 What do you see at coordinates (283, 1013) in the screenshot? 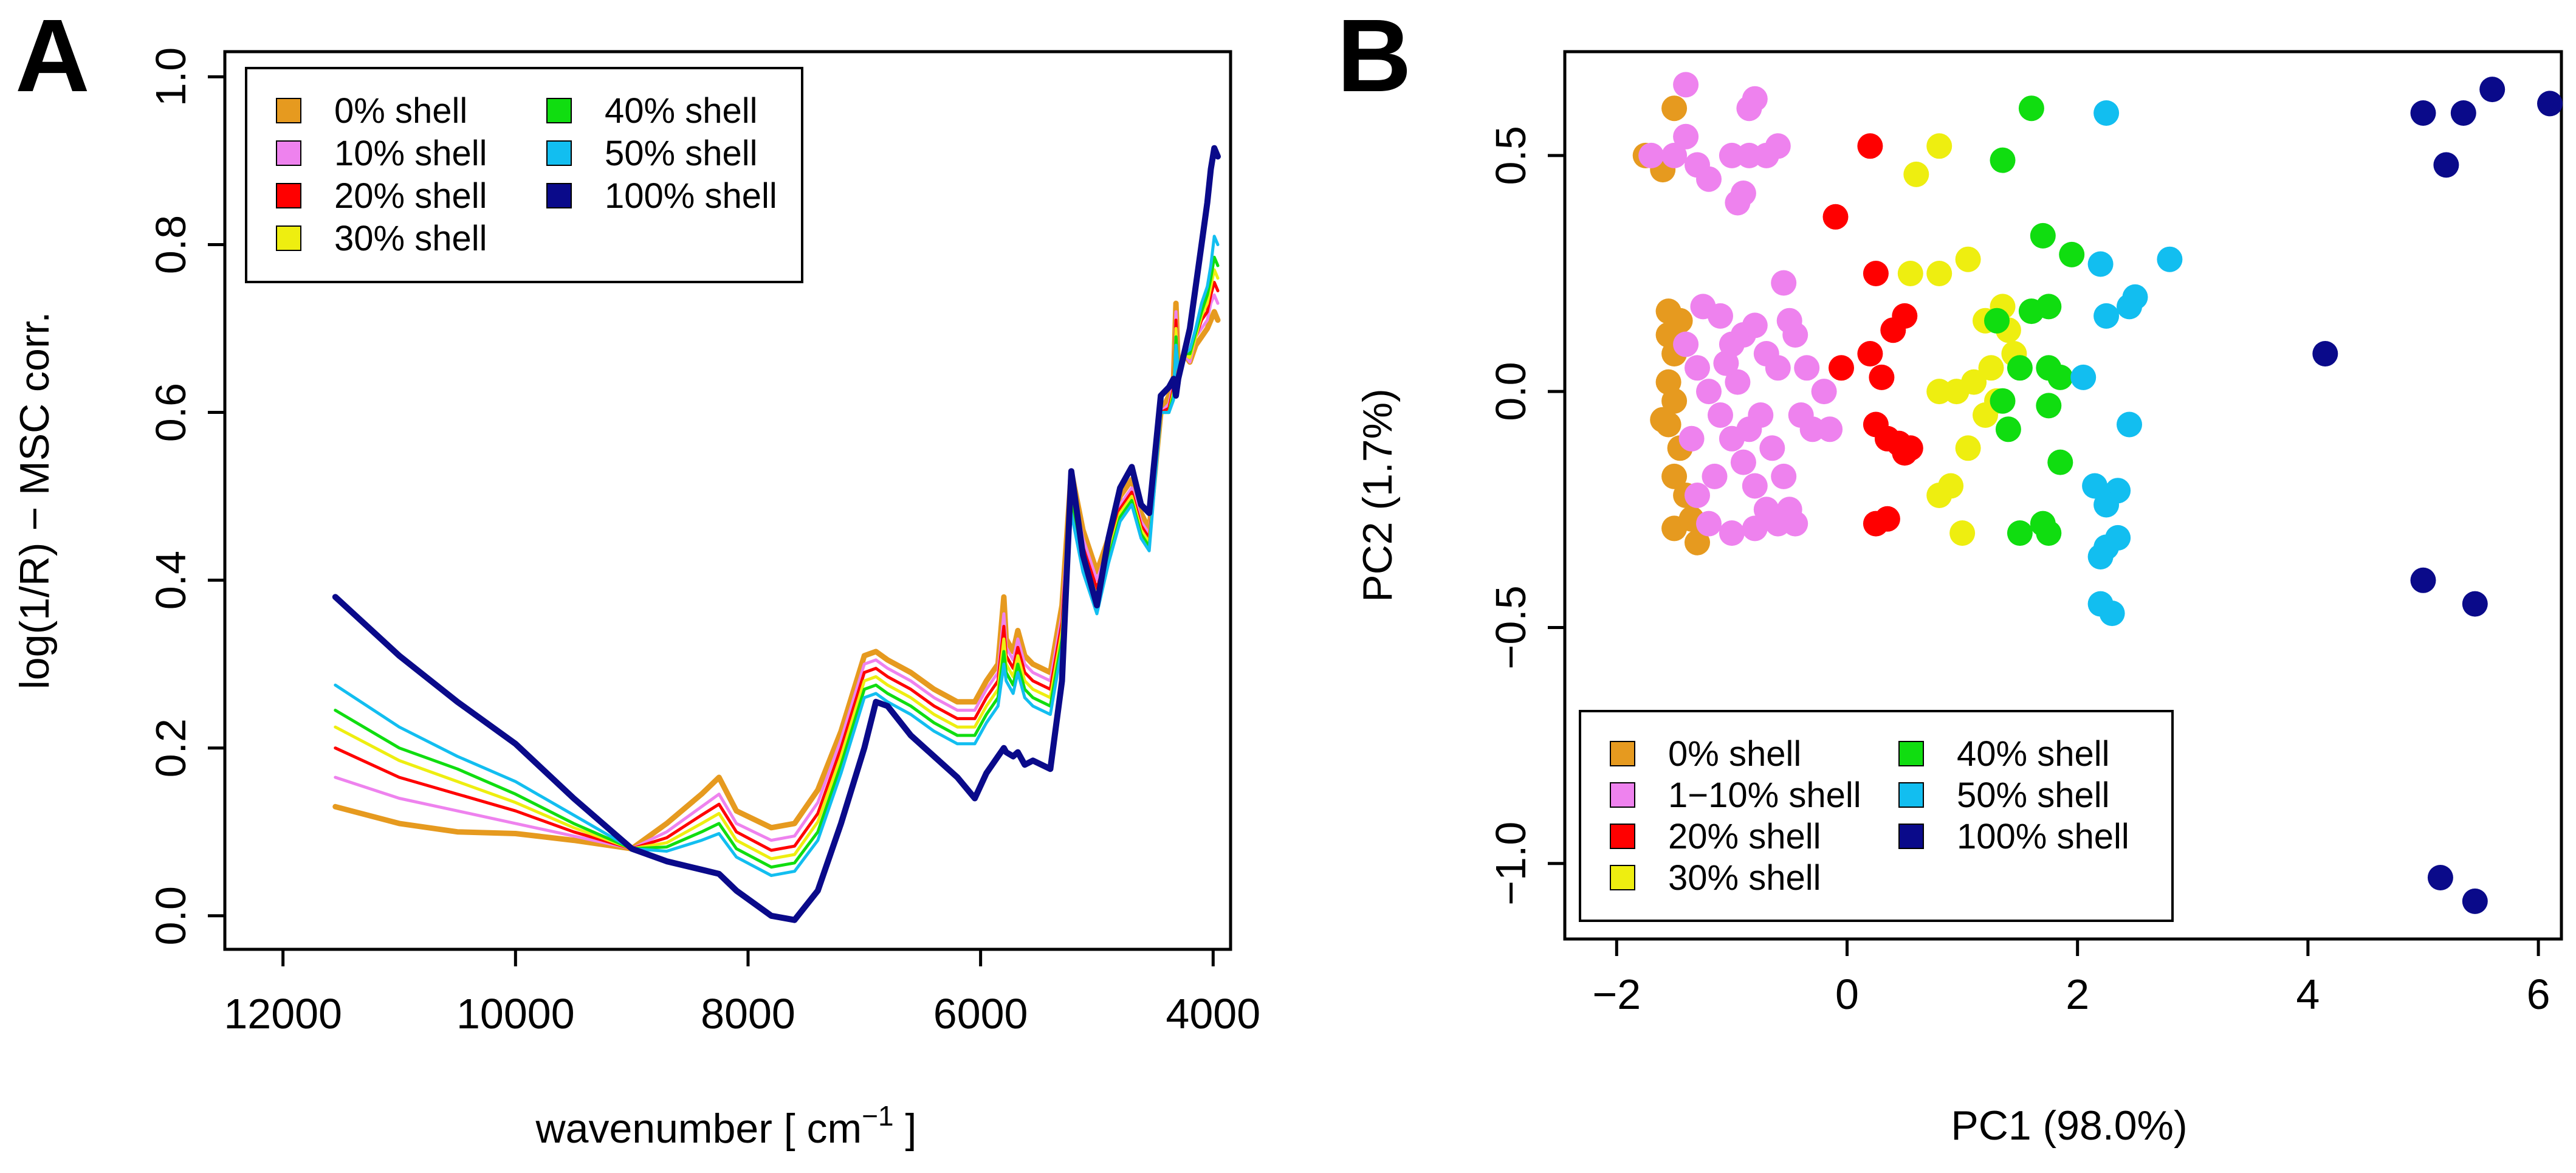
I see `x-tick-label: 12000` at bounding box center [283, 1013].